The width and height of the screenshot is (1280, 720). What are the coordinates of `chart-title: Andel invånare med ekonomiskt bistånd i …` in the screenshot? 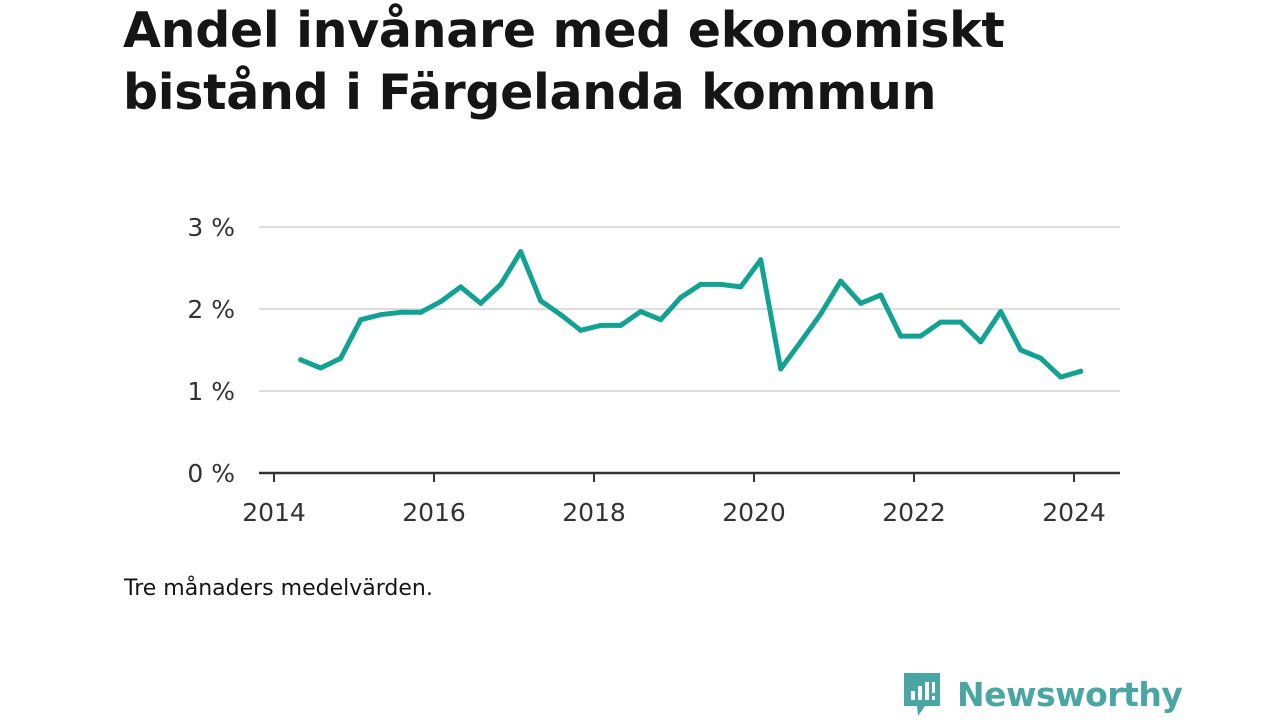 It's located at (564, 61).